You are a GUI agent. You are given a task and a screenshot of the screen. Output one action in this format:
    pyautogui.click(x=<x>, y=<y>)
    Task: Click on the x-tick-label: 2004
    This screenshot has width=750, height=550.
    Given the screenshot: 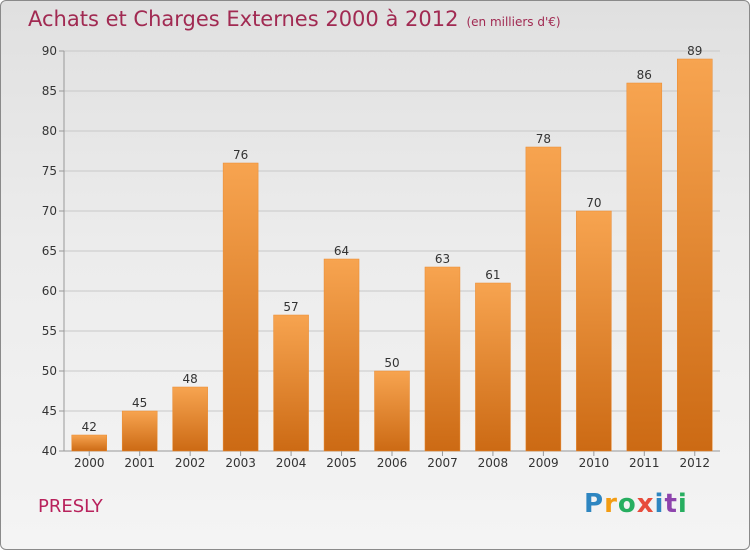 What is the action you would take?
    pyautogui.click(x=291, y=463)
    